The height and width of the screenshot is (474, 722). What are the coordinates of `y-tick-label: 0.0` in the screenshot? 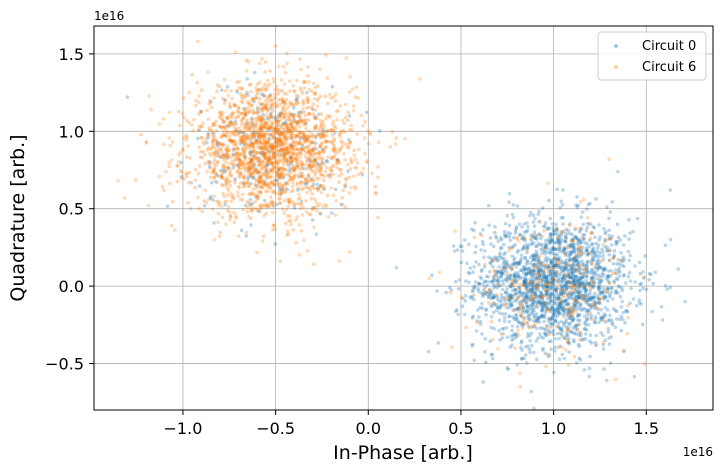 It's located at (71, 286).